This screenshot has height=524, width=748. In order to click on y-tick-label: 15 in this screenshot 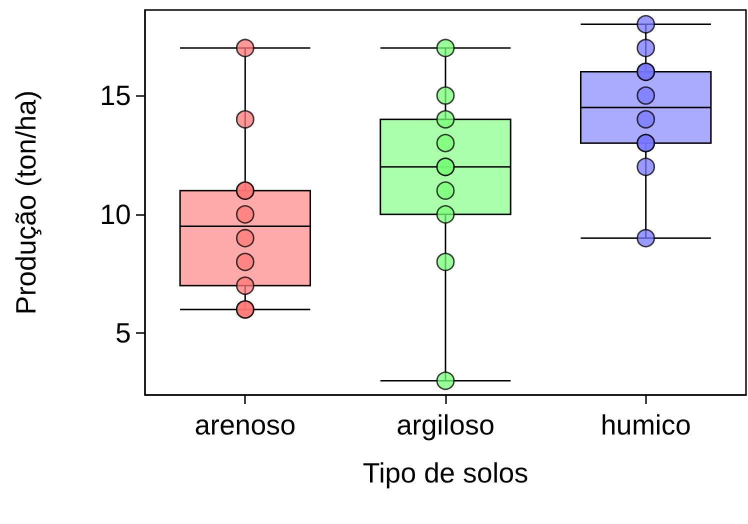, I will do `click(115, 96)`.